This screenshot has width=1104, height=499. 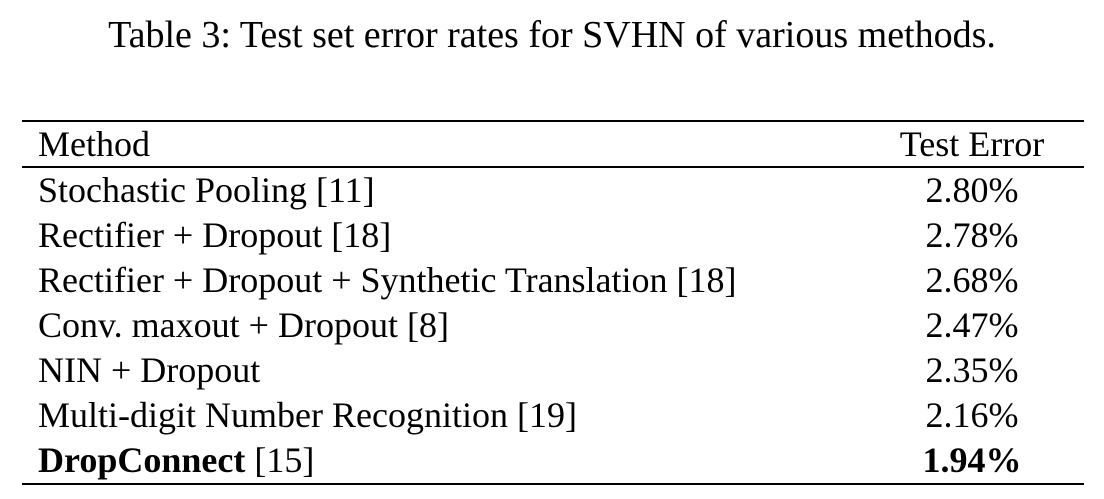 I want to click on test-error-cell: 2.16%, so click(x=972, y=415).